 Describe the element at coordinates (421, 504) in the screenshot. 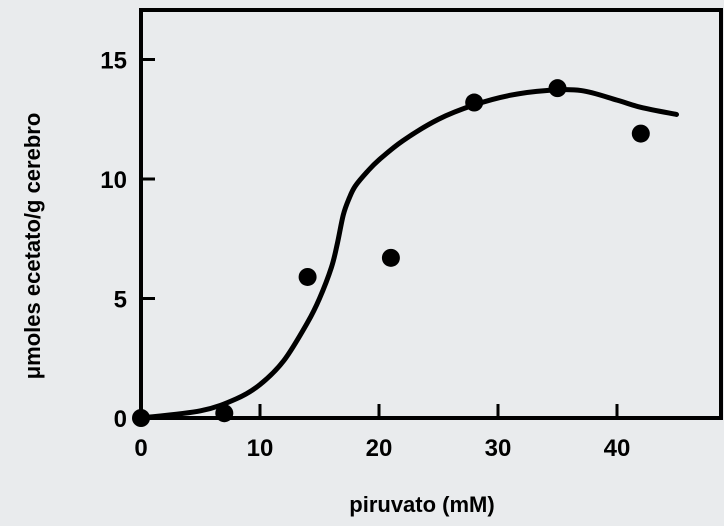

I see `x-axis-label: piruvato (mM)` at that location.